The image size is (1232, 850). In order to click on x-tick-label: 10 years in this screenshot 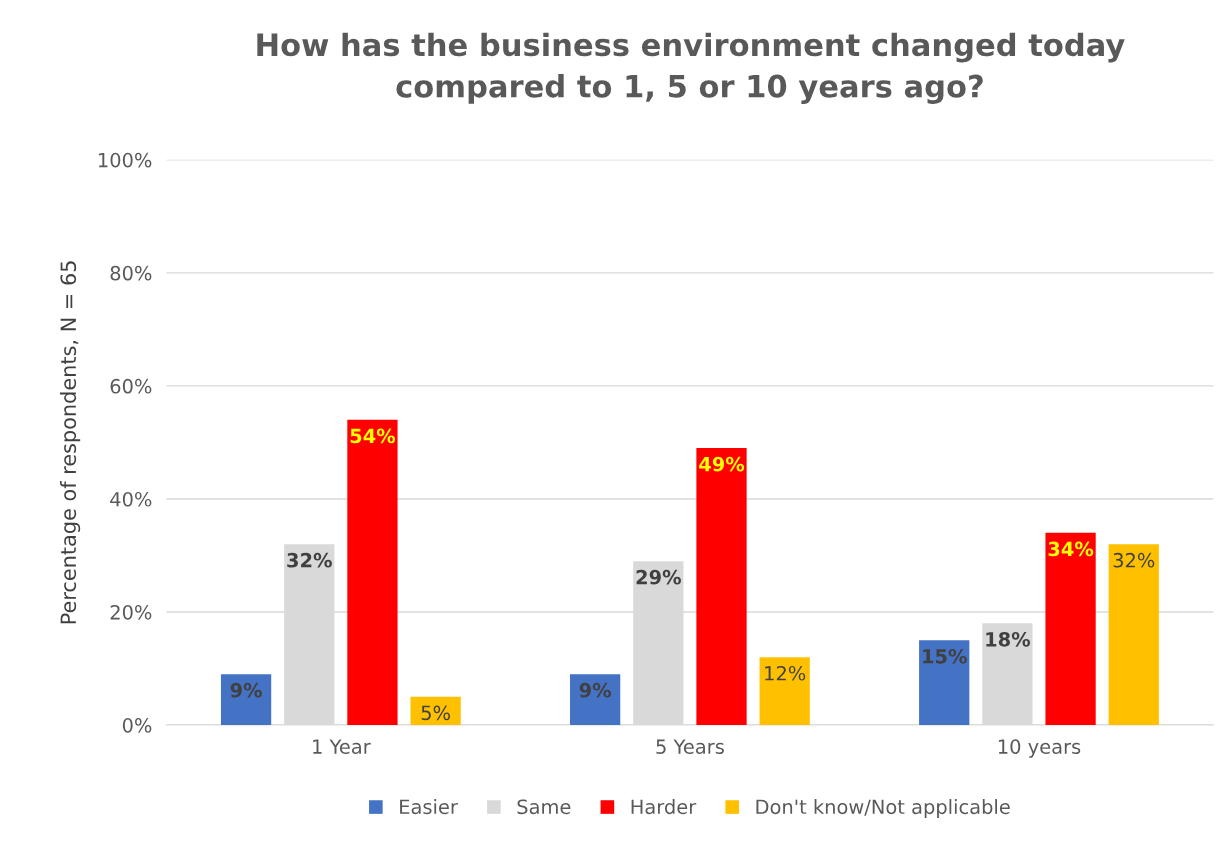, I will do `click(1039, 748)`.